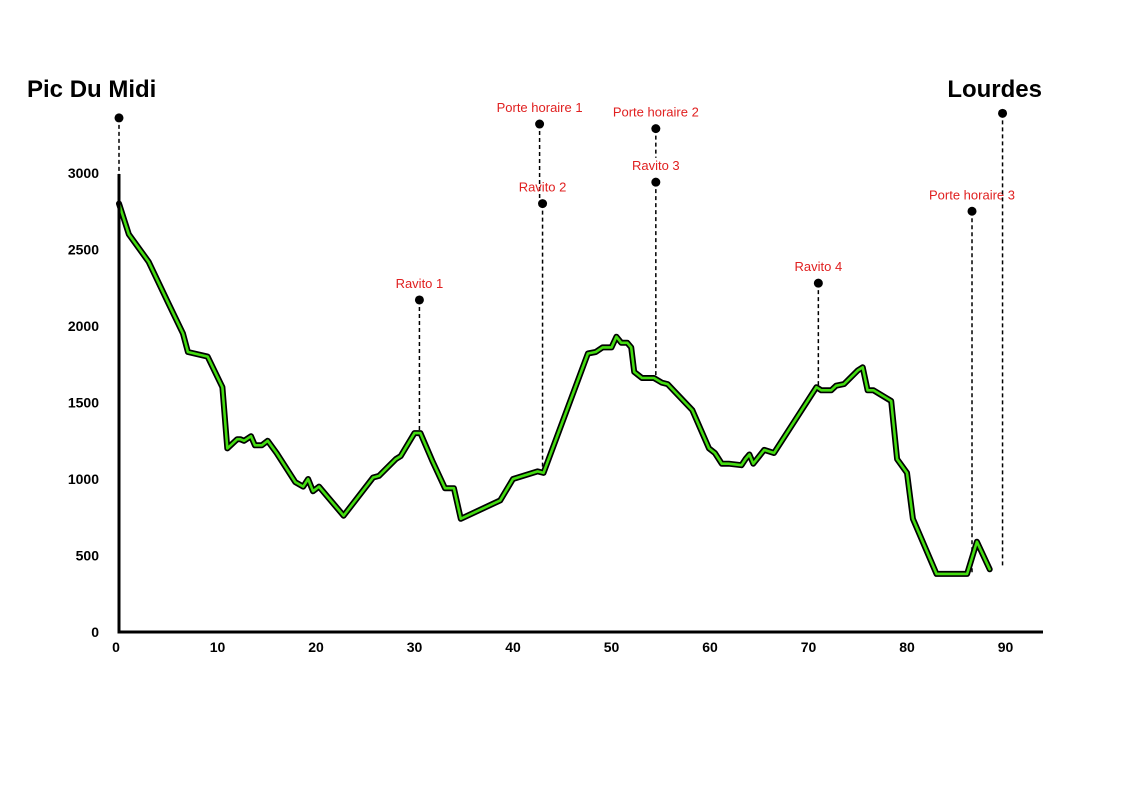 The height and width of the screenshot is (794, 1123). What do you see at coordinates (83, 326) in the screenshot?
I see `y-tick-label: 2000` at bounding box center [83, 326].